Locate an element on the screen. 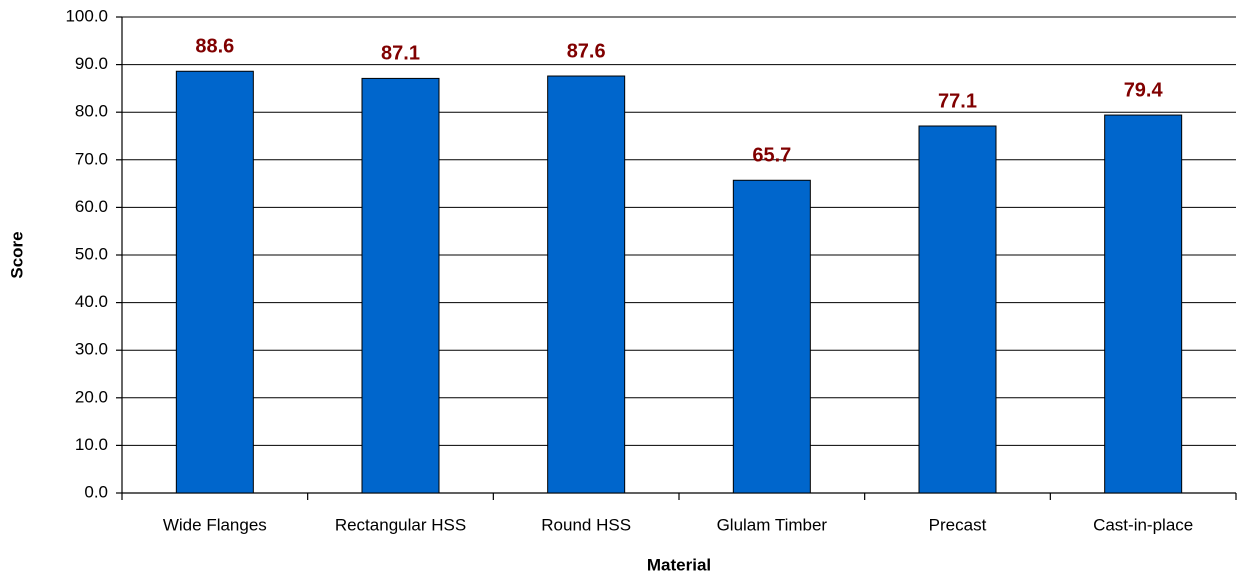  y-tick-label: 70.0 is located at coordinates (91, 158).